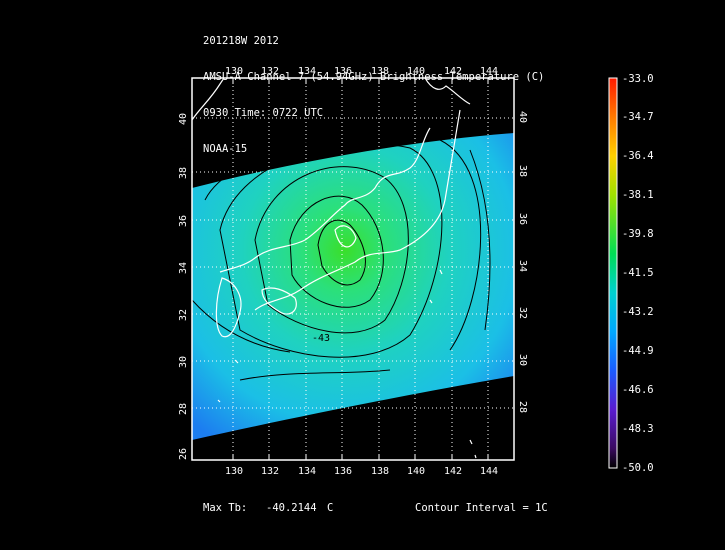 The height and width of the screenshot is (550, 725). I want to click on colorbar-label: -38.1, so click(638, 195).